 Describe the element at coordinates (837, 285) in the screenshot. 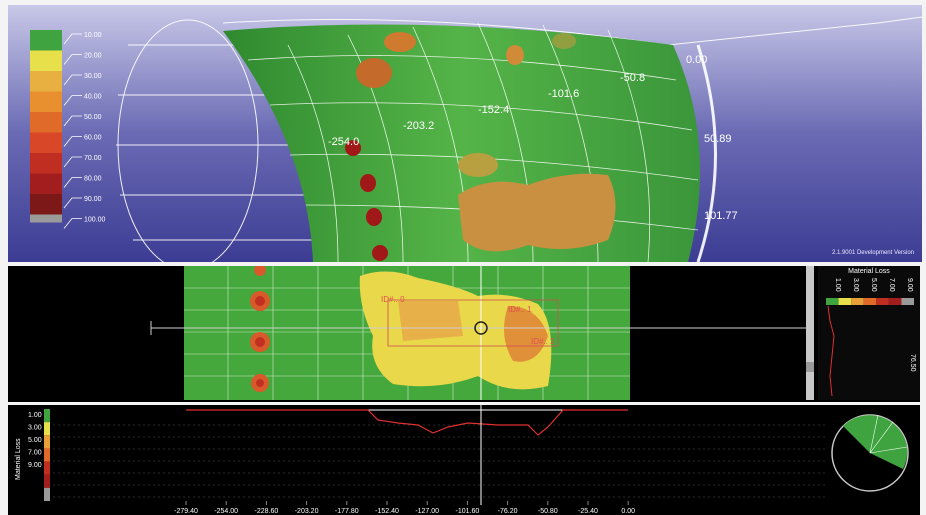

I see `side-scale-label: 1.00` at that location.